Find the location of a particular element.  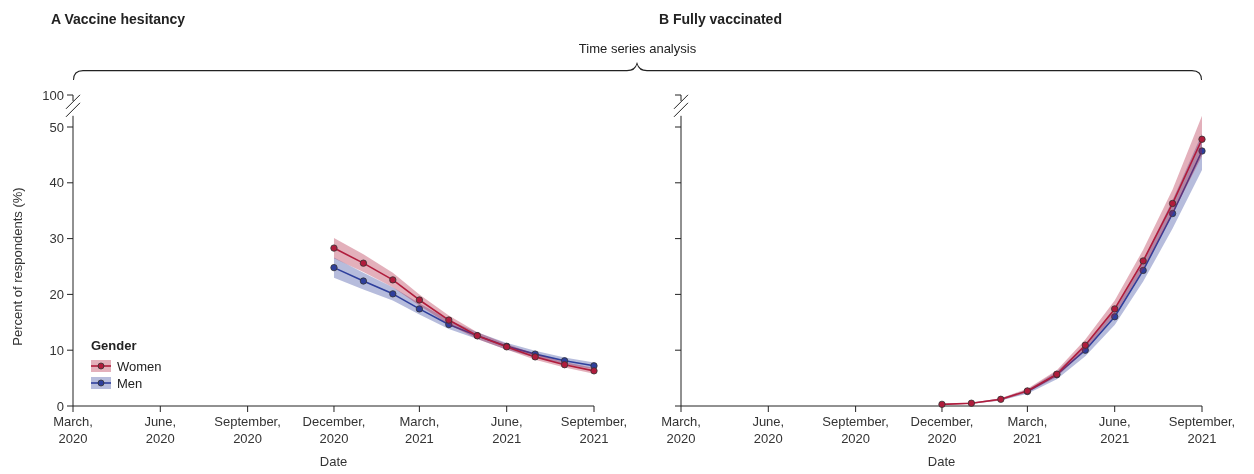

chart-title: A Vaccine hesitancy is located at coordinates (118, 19).